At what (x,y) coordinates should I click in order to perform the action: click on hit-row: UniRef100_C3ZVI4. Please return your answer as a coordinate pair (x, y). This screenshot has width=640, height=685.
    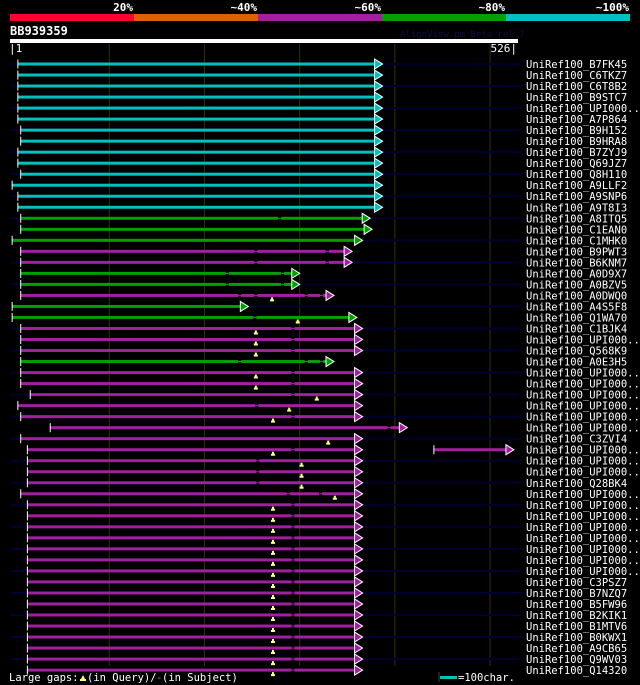
    Looking at the image, I should click on (318, 439).